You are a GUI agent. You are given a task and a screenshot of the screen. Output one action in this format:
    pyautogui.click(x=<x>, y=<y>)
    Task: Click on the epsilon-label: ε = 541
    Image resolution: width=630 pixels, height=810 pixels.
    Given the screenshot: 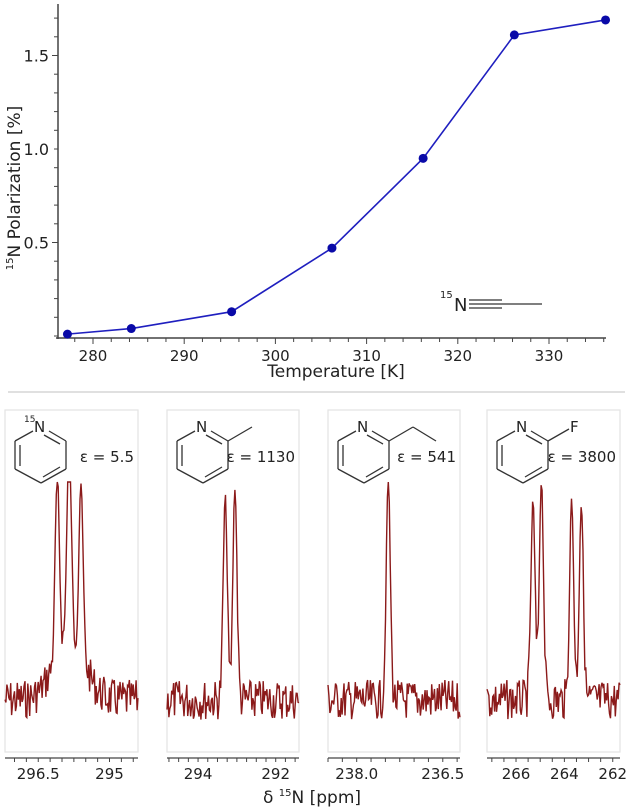 What is the action you would take?
    pyautogui.click(x=426, y=457)
    